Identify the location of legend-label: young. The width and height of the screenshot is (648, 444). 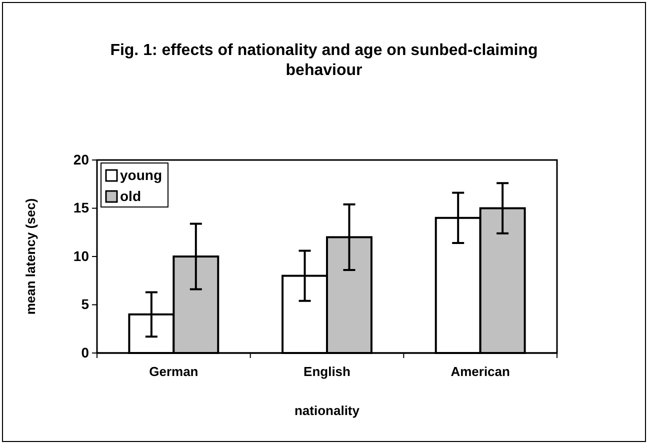
(141, 175).